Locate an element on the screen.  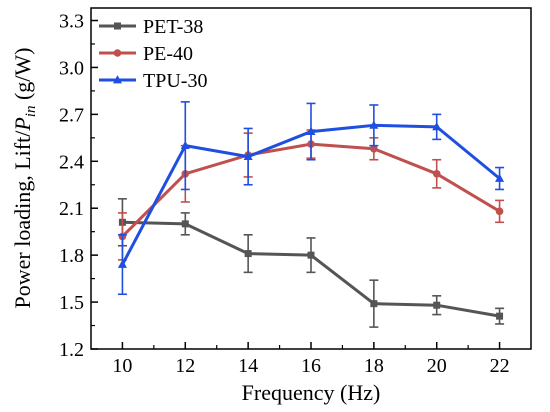
y-axis-title-unit: (g/W) is located at coordinates (22, 77).